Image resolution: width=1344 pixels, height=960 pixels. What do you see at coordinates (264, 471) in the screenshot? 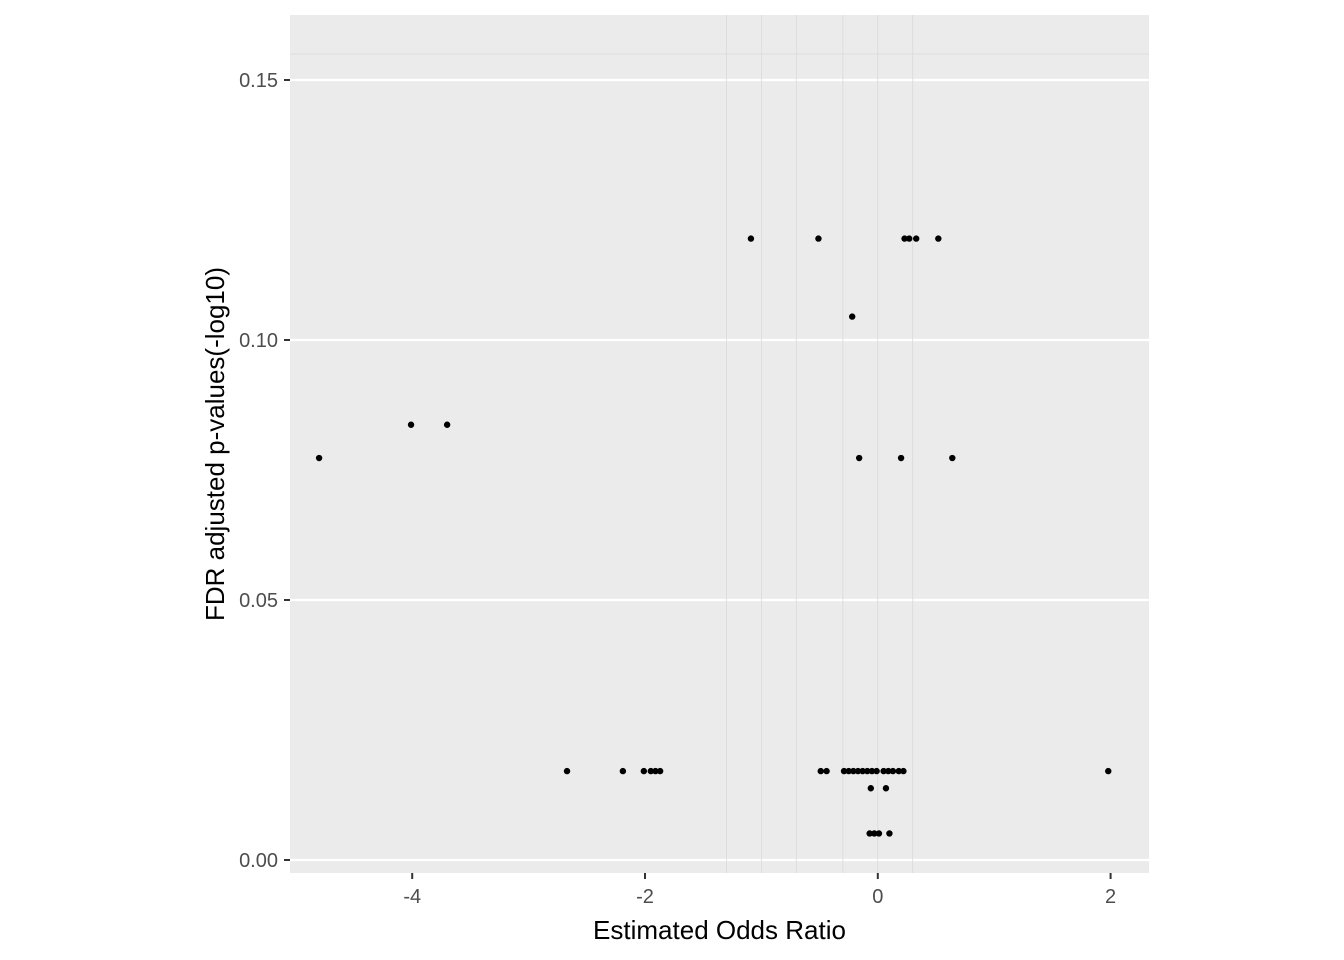
I see `y-axis: 0.00 0.05 0.10 0.15` at bounding box center [264, 471].